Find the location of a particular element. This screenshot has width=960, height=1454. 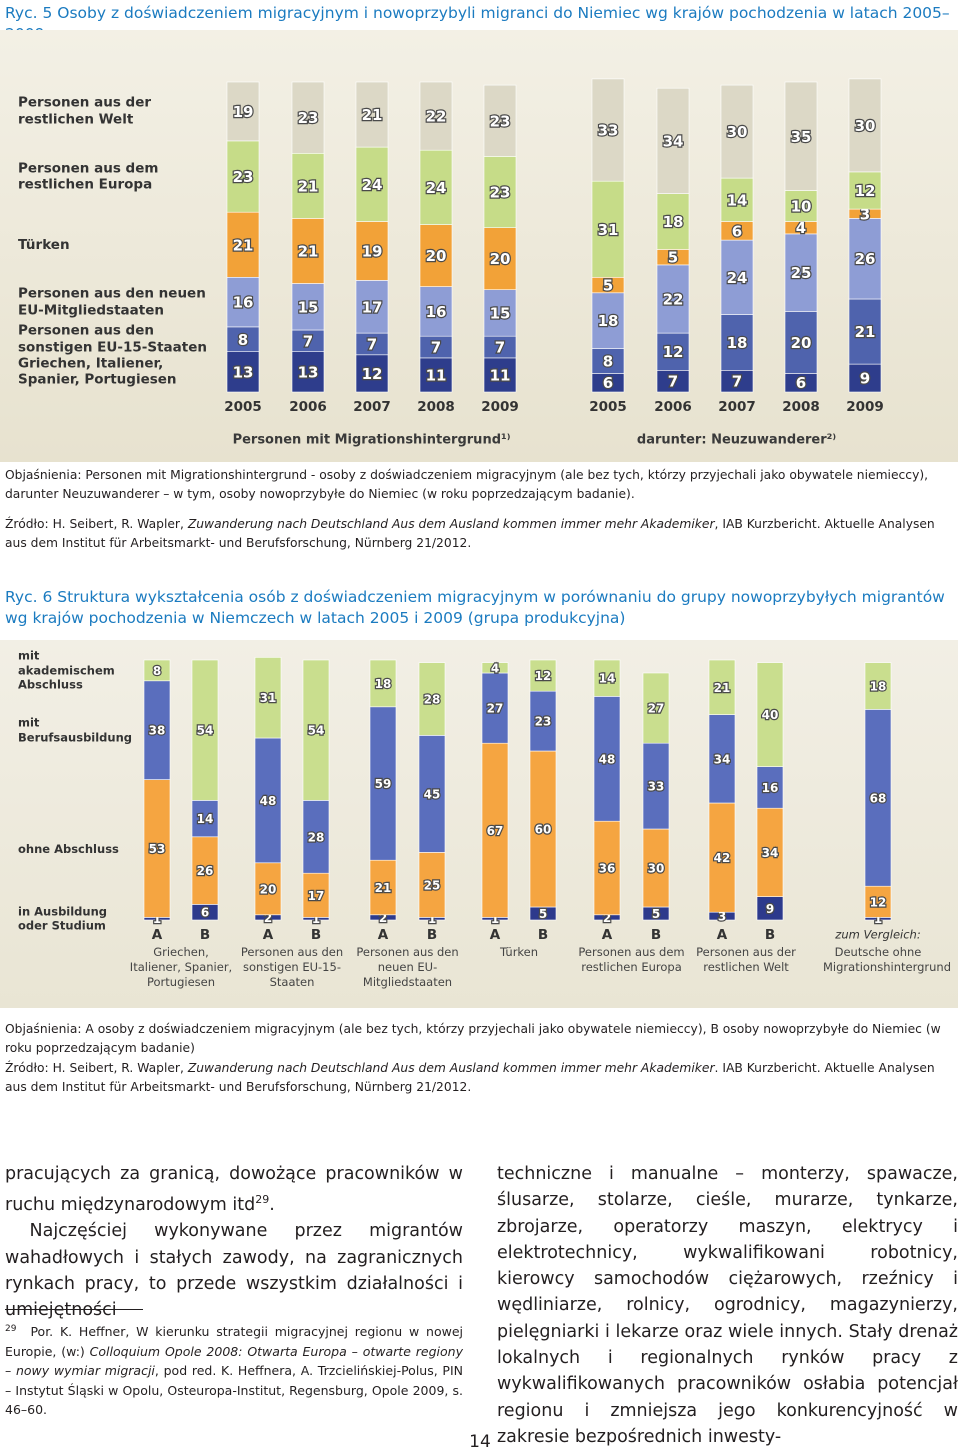

value-label: 10 is located at coordinates (801, 207).